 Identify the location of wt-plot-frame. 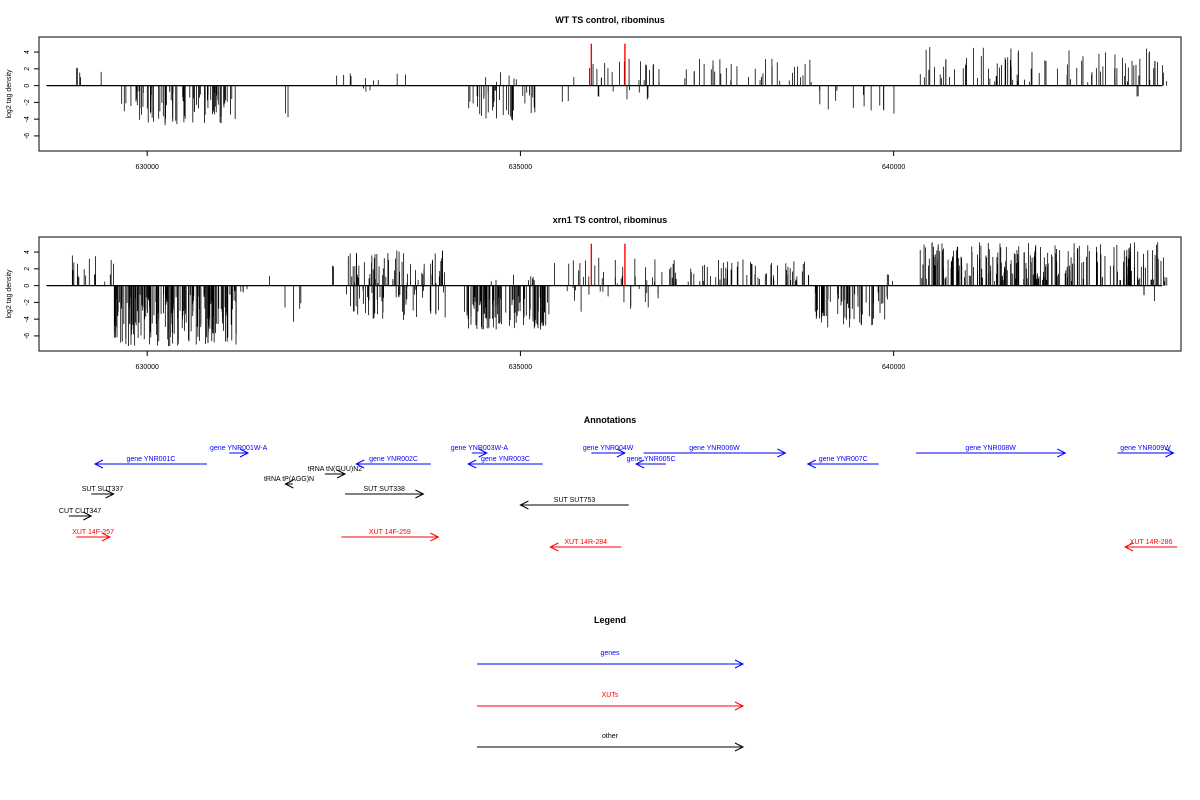
(610, 94).